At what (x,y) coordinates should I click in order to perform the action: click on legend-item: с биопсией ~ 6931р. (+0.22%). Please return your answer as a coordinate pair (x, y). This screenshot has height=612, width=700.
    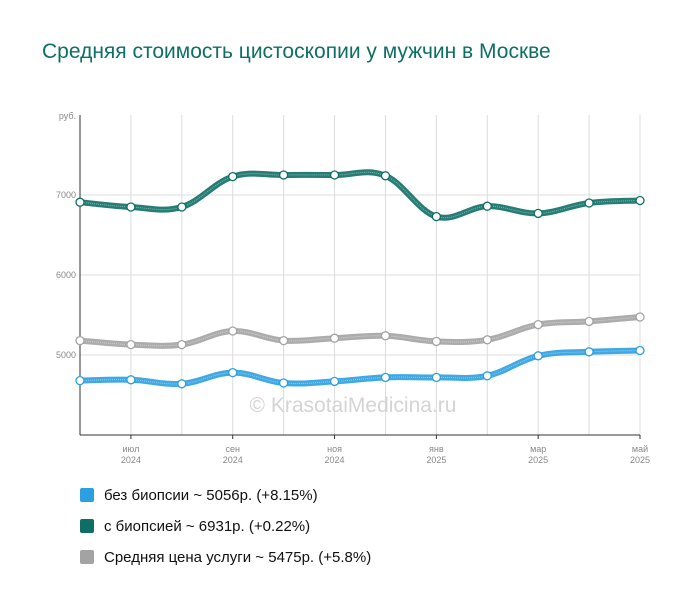
    Looking at the image, I should click on (225, 526).